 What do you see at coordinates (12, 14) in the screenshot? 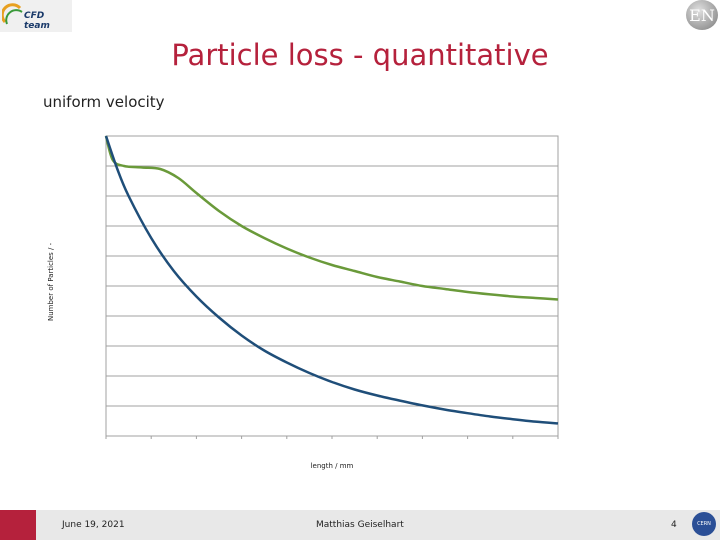
I see `cfd-logo-icon` at bounding box center [12, 14].